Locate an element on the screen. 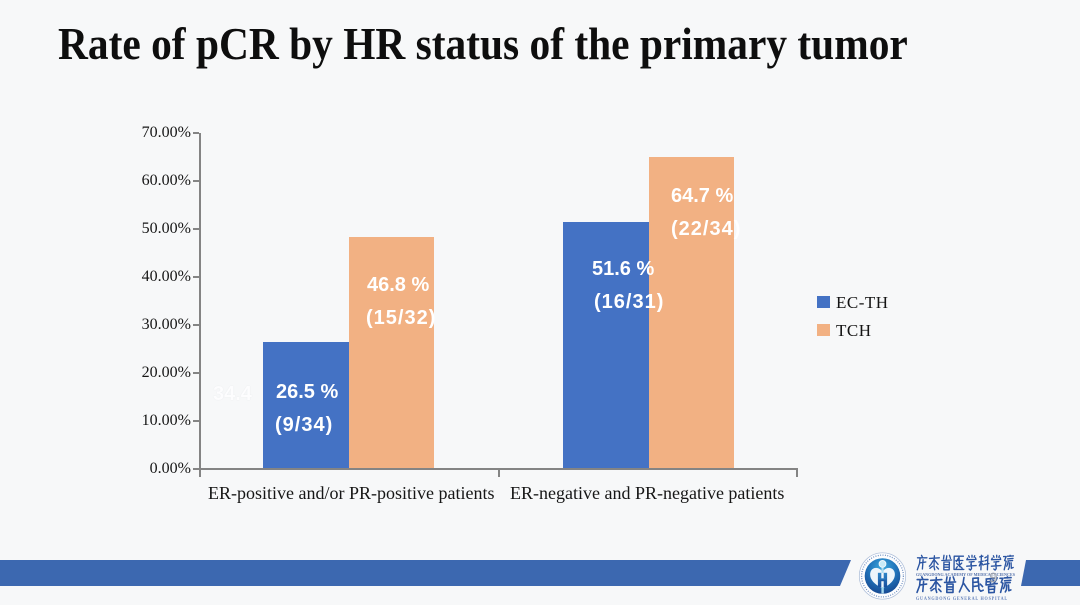 The width and height of the screenshot is (1080, 605). svg-text: GUANGDONG GENERAL HOSPITAL is located at coordinates (962, 599).